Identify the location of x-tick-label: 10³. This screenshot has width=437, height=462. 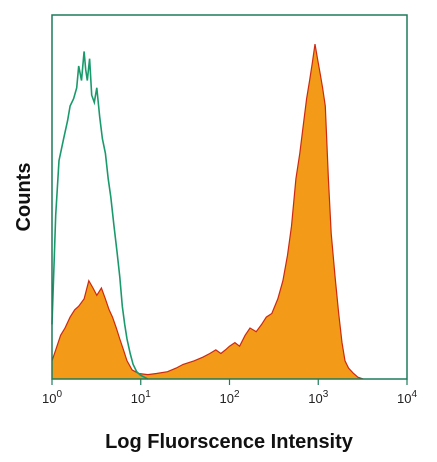
(318, 397).